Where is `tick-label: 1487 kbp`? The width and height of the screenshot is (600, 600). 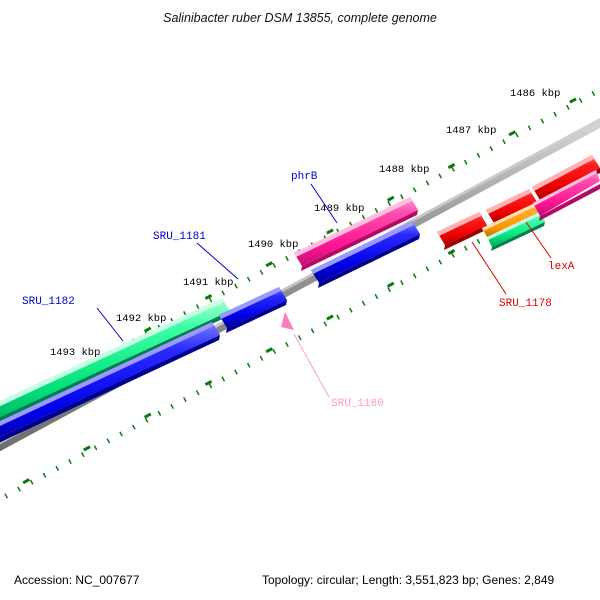
tick-label: 1487 kbp is located at coordinates (471, 131).